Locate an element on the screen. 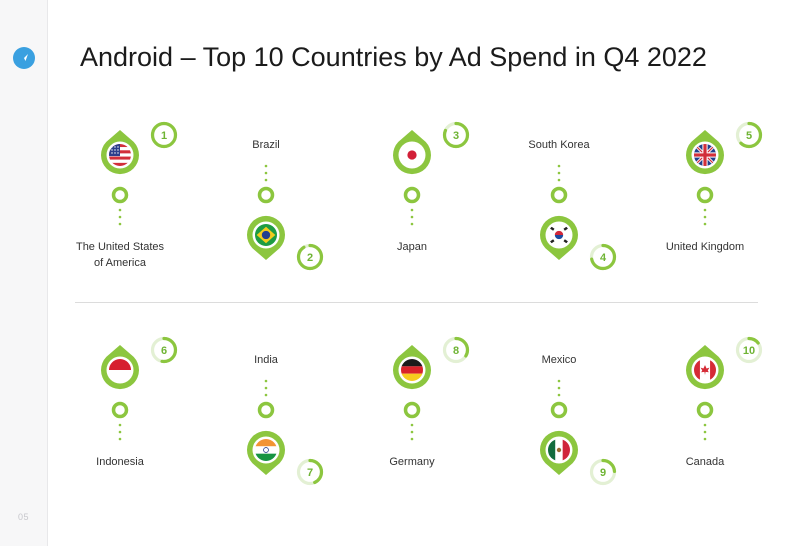 The width and height of the screenshot is (800, 546). rank-number: 6 is located at coordinates (164, 351).